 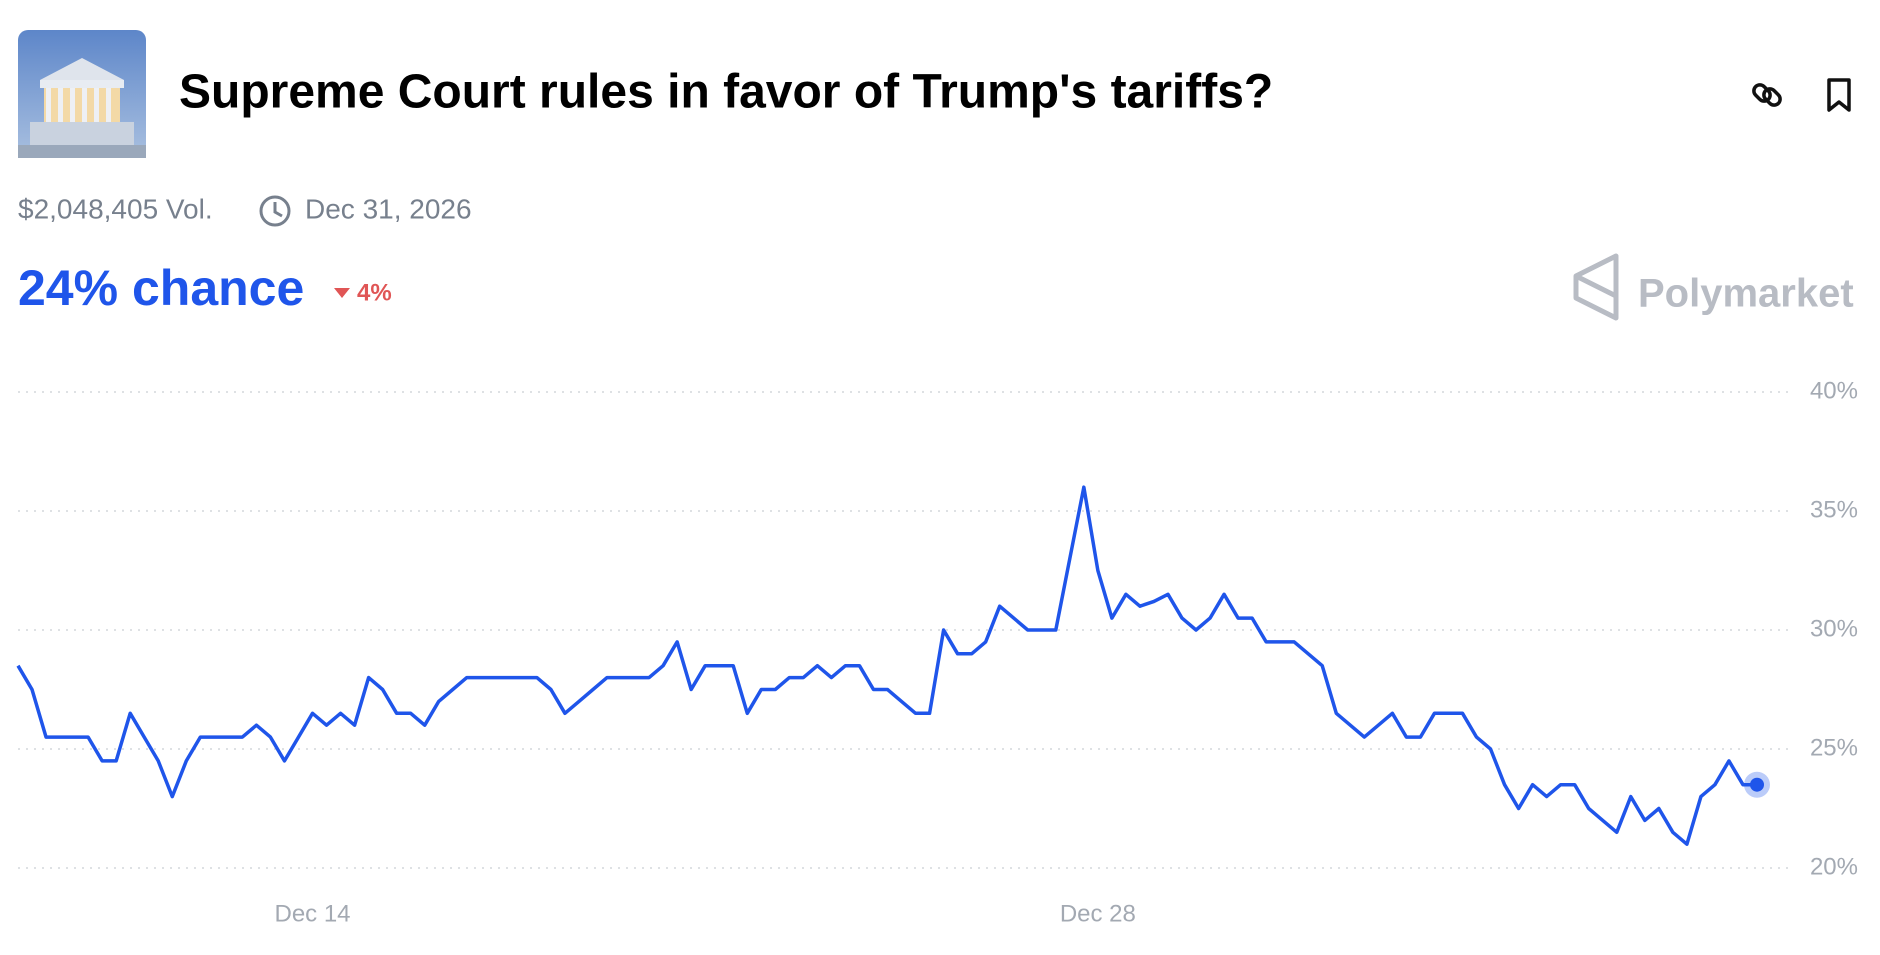 I want to click on bookmark-button, so click(x=1839, y=95).